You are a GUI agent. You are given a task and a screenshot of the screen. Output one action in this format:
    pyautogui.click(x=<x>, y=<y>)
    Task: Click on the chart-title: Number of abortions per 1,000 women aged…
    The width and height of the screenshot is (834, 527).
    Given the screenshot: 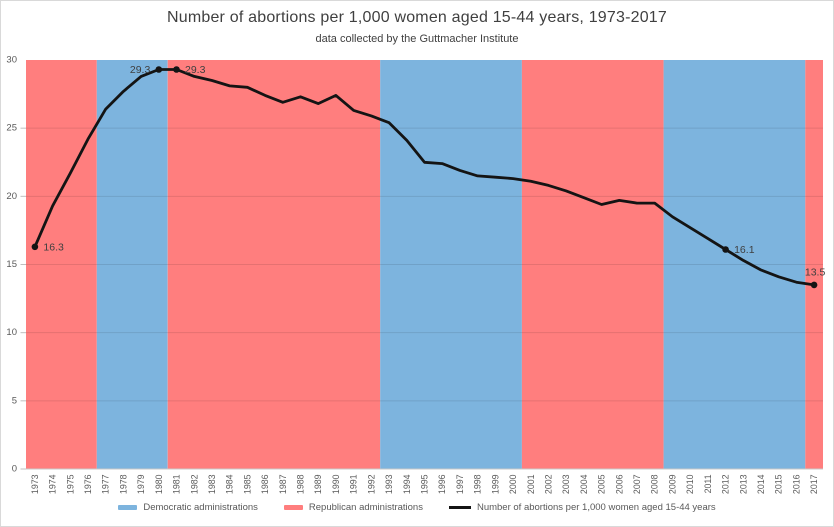 What is the action you would take?
    pyautogui.click(x=417, y=17)
    